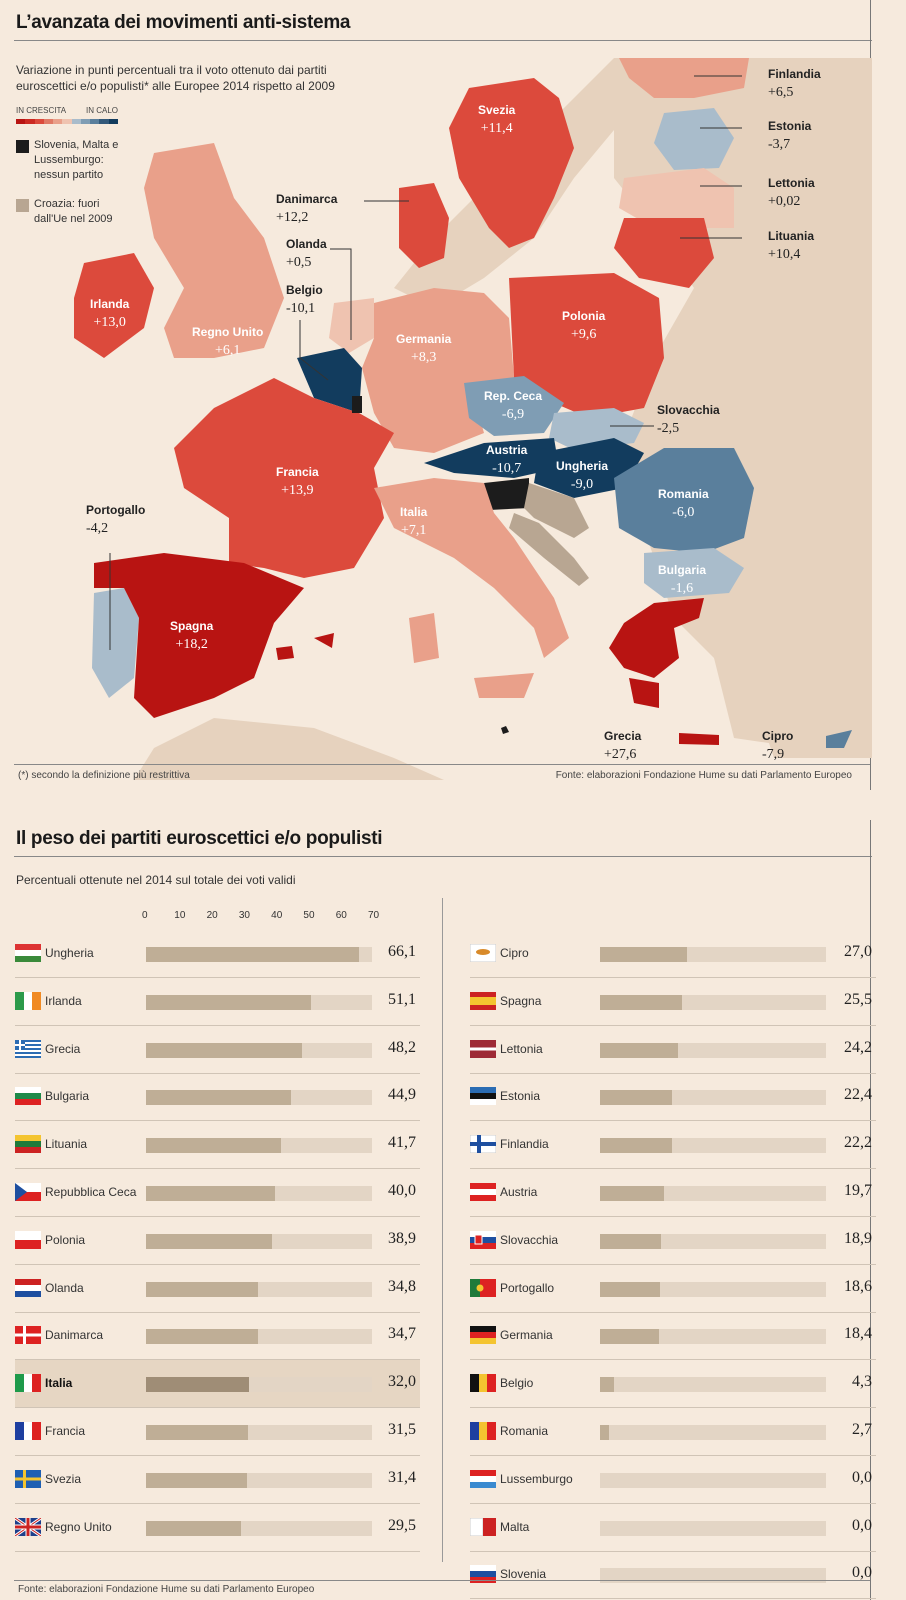  I want to click on region-slovacchia, so click(596, 429).